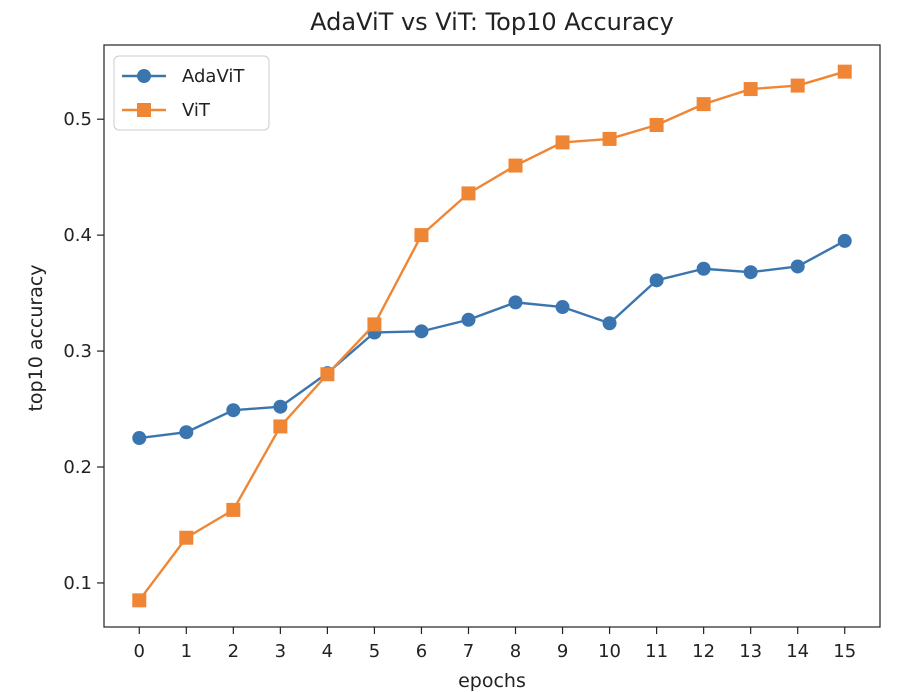 This screenshot has height=692, width=906. Describe the element at coordinates (492, 681) in the screenshot. I see `x-axis-label: epochs` at that location.